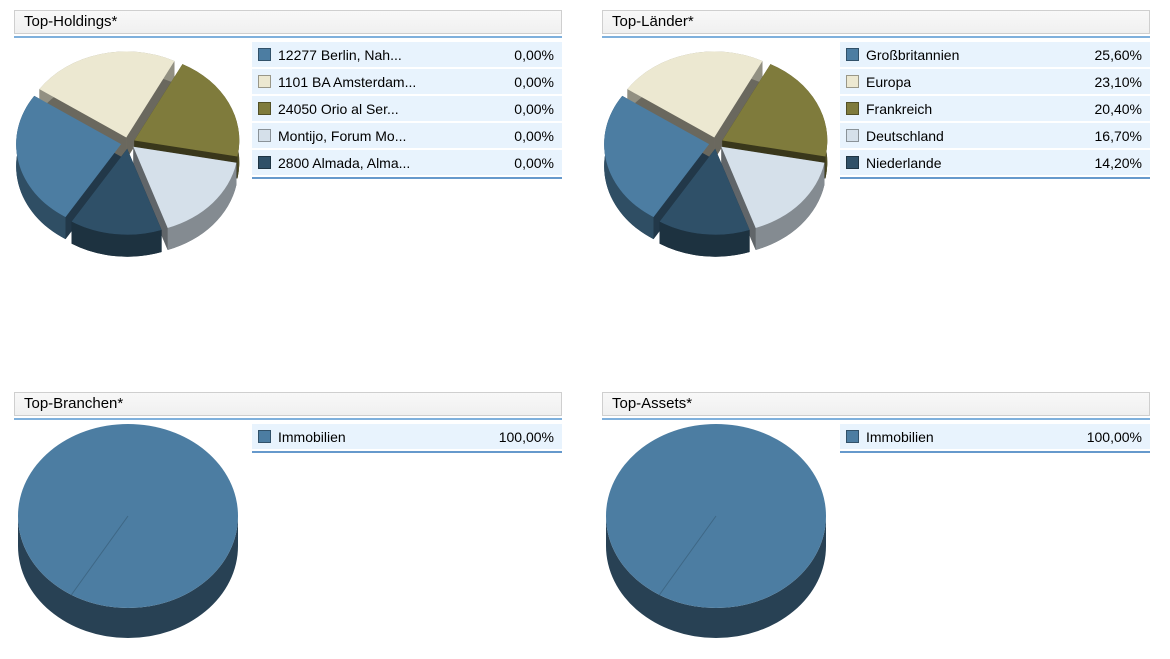  What do you see at coordinates (876, 22) in the screenshot?
I see `panel-title: Top-Länder*` at bounding box center [876, 22].